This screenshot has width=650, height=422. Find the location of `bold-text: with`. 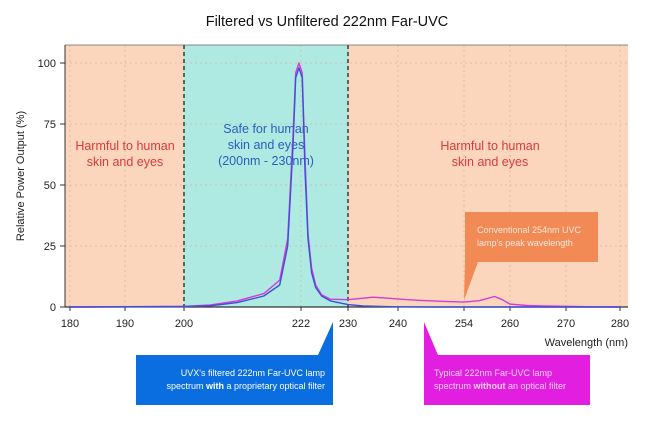

bold-text: with is located at coordinates (214, 386).